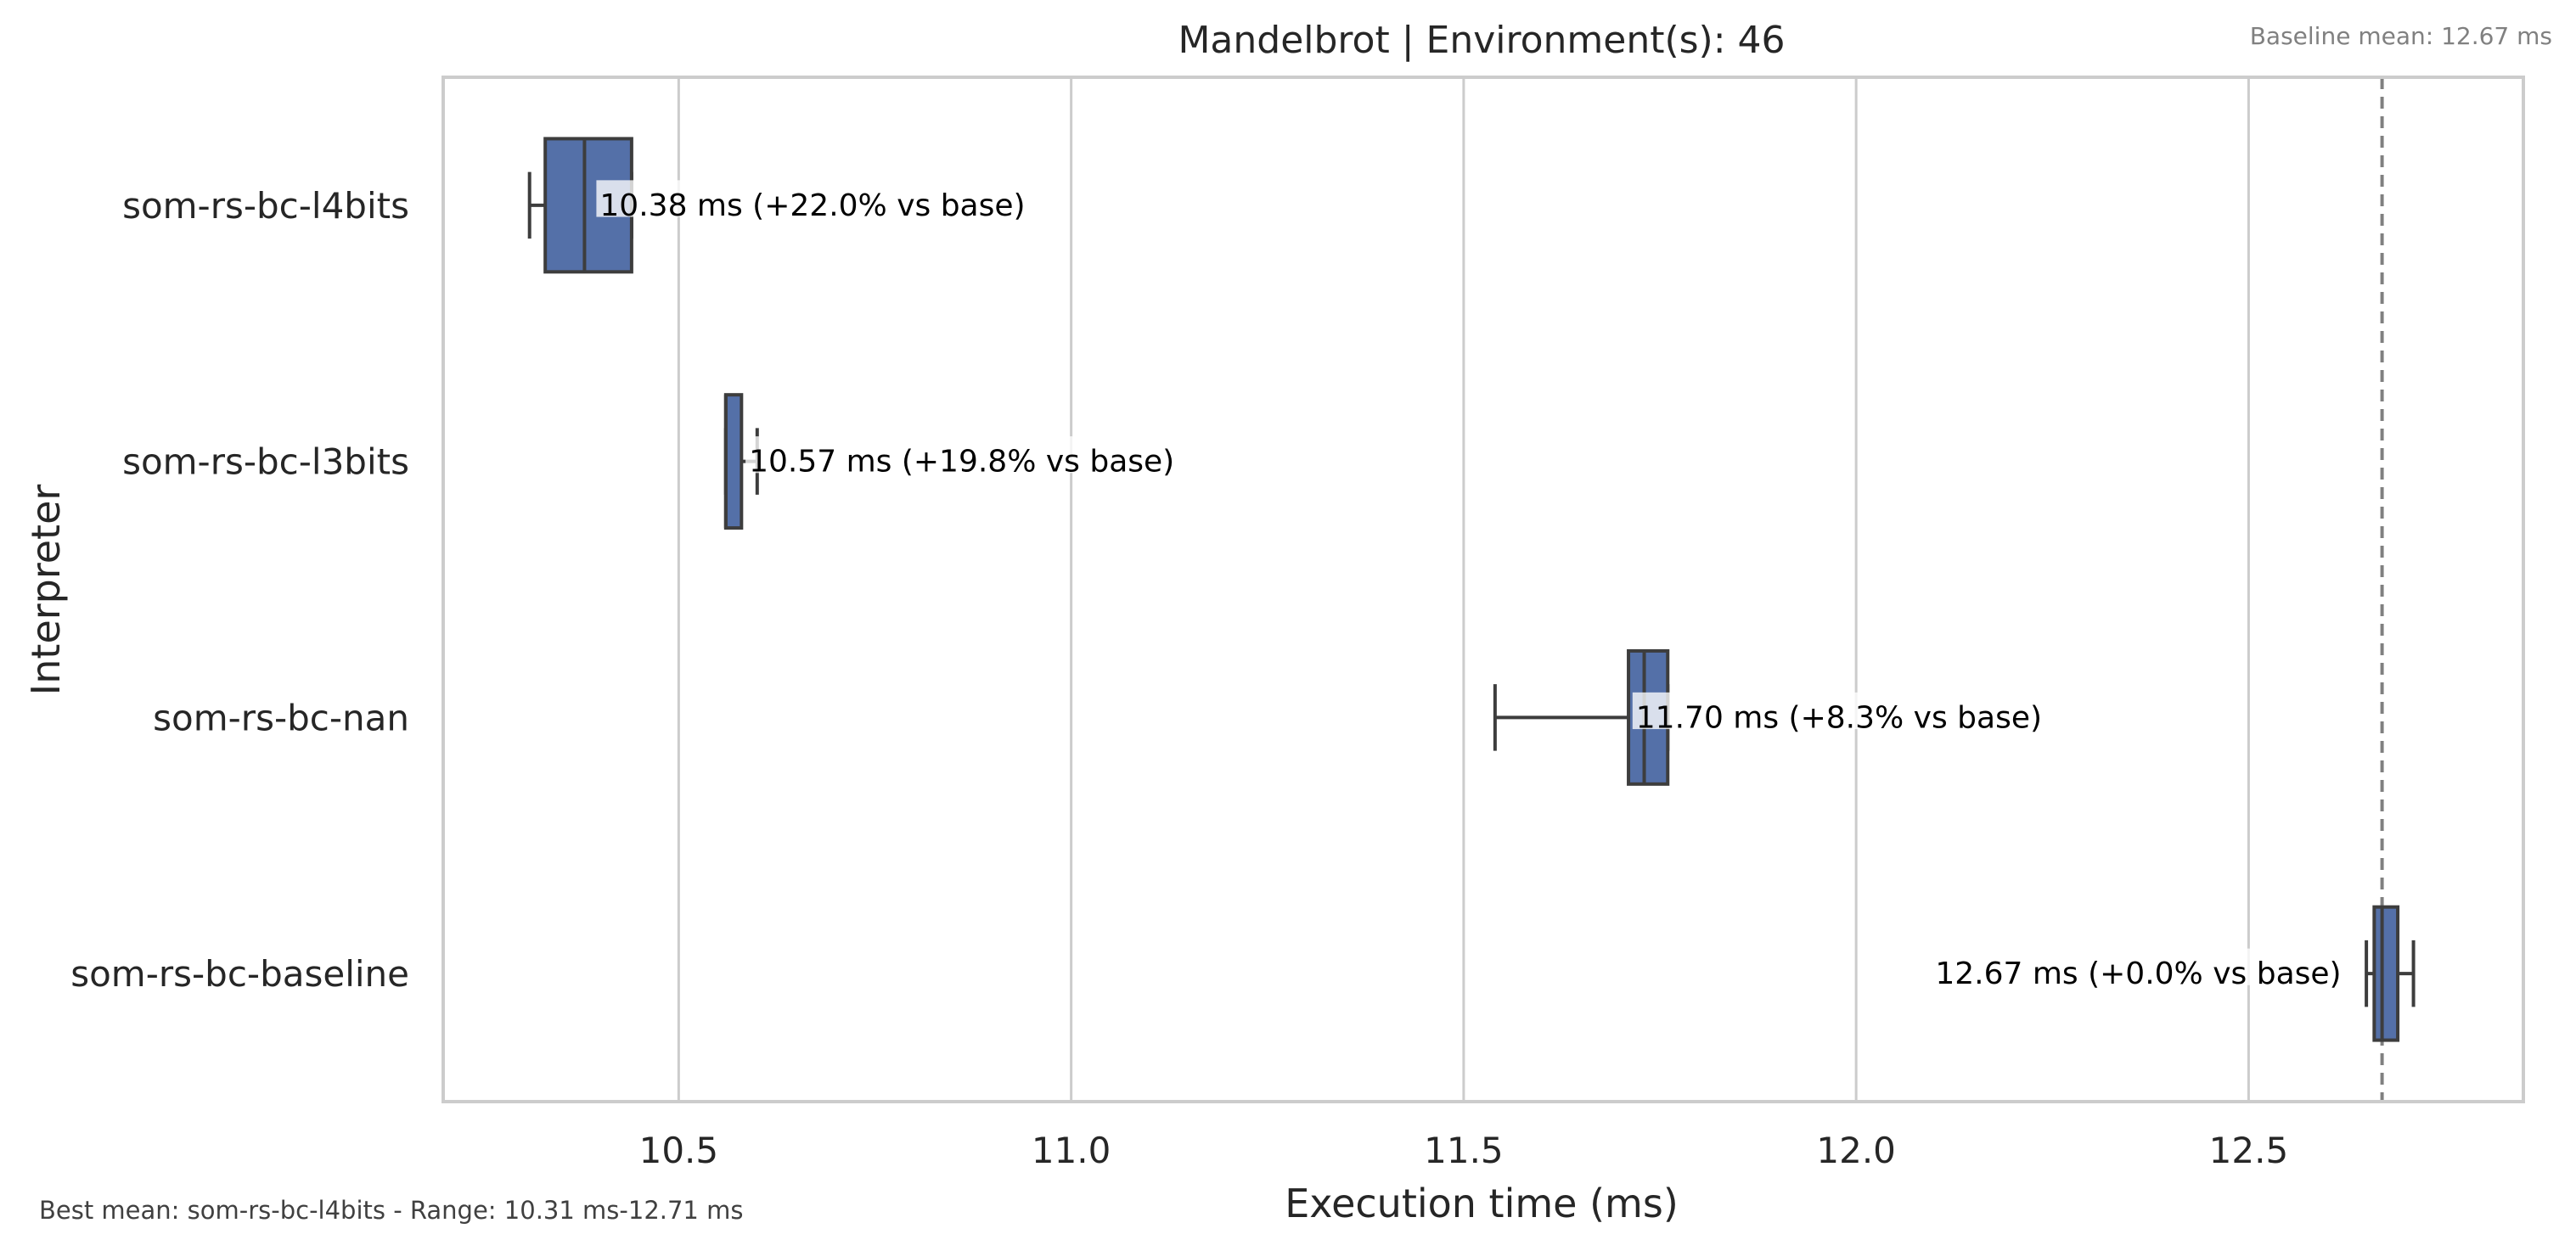 The image size is (2576, 1251). I want to click on value-label: 11.70 ms (+8.3% vs base), so click(1839, 717).